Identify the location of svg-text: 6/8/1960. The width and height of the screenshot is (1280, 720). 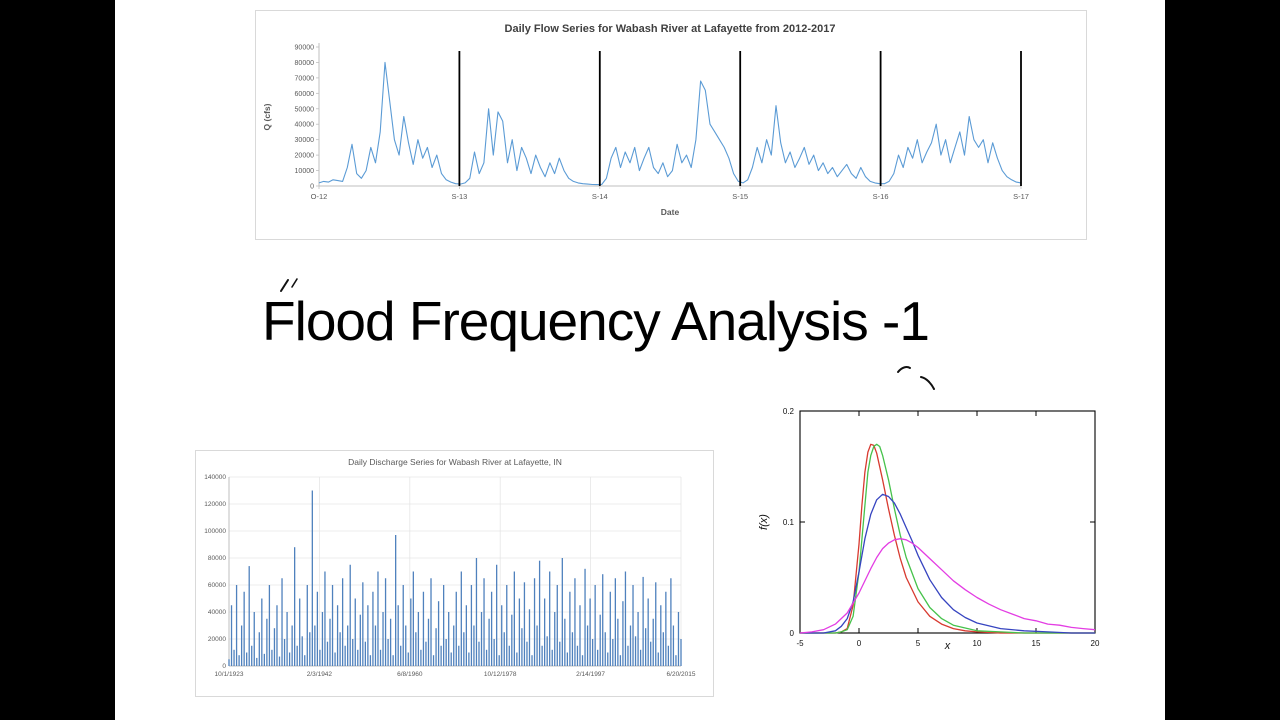
(410, 674).